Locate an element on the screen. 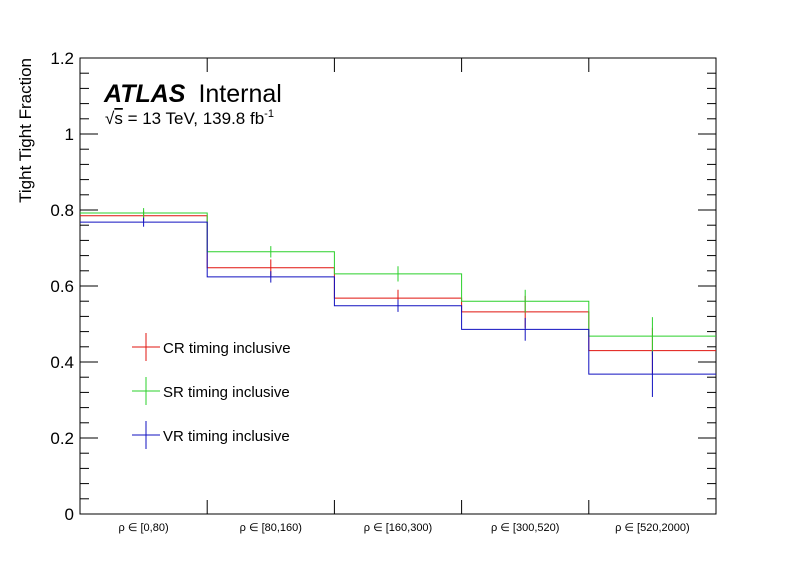  legend-label: SR timing inclusive is located at coordinates (226, 392).